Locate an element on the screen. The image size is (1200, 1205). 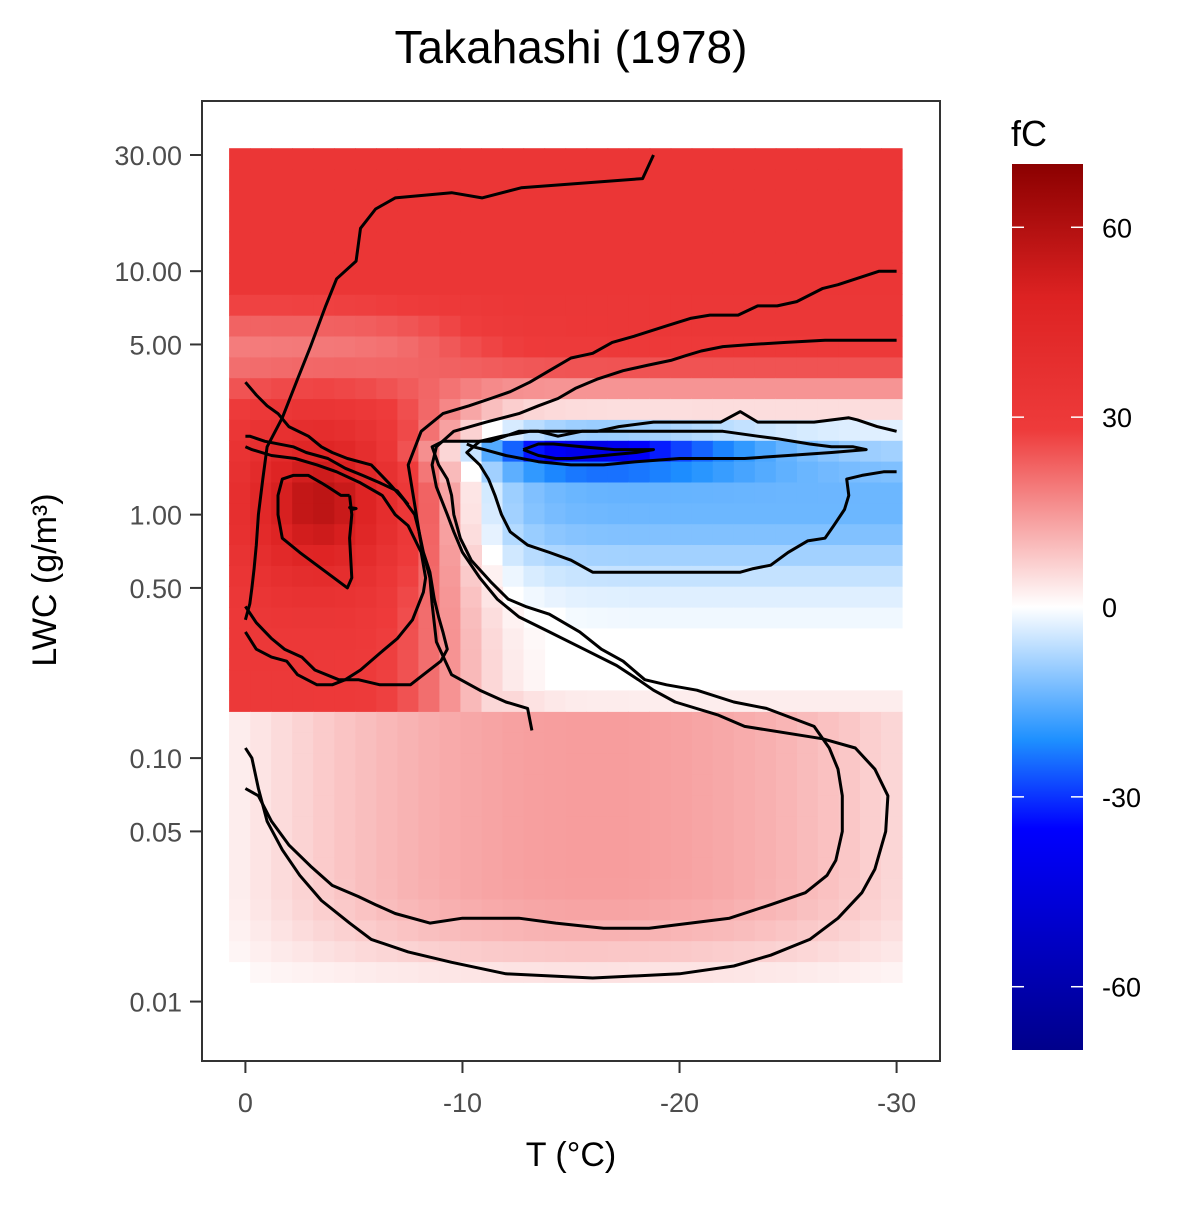
y-tick-label: 30.00 is located at coordinates (148, 156).